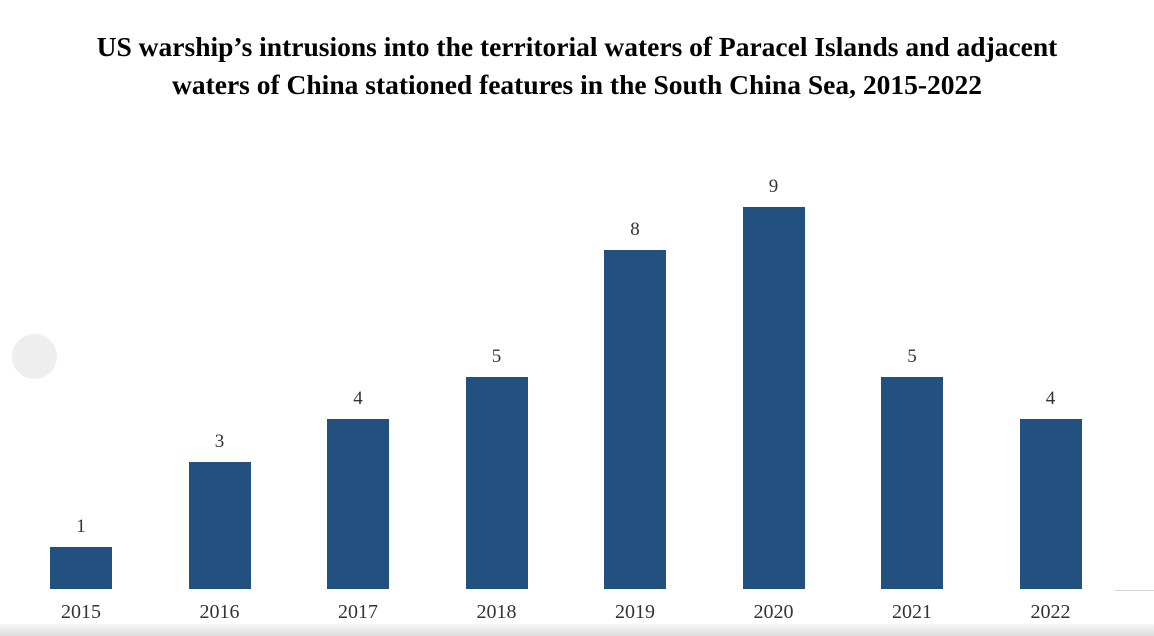 Image resolution: width=1154 pixels, height=636 pixels. Describe the element at coordinates (1050, 399) in the screenshot. I see `value-label-2022: 4` at that location.